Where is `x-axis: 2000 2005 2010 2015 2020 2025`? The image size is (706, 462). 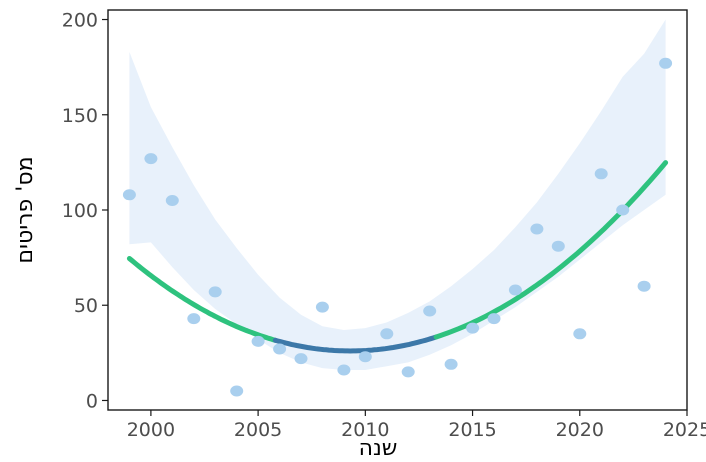
x-axis: 2000 2005 2010 2015 2020 2025 is located at coordinates (416, 425).